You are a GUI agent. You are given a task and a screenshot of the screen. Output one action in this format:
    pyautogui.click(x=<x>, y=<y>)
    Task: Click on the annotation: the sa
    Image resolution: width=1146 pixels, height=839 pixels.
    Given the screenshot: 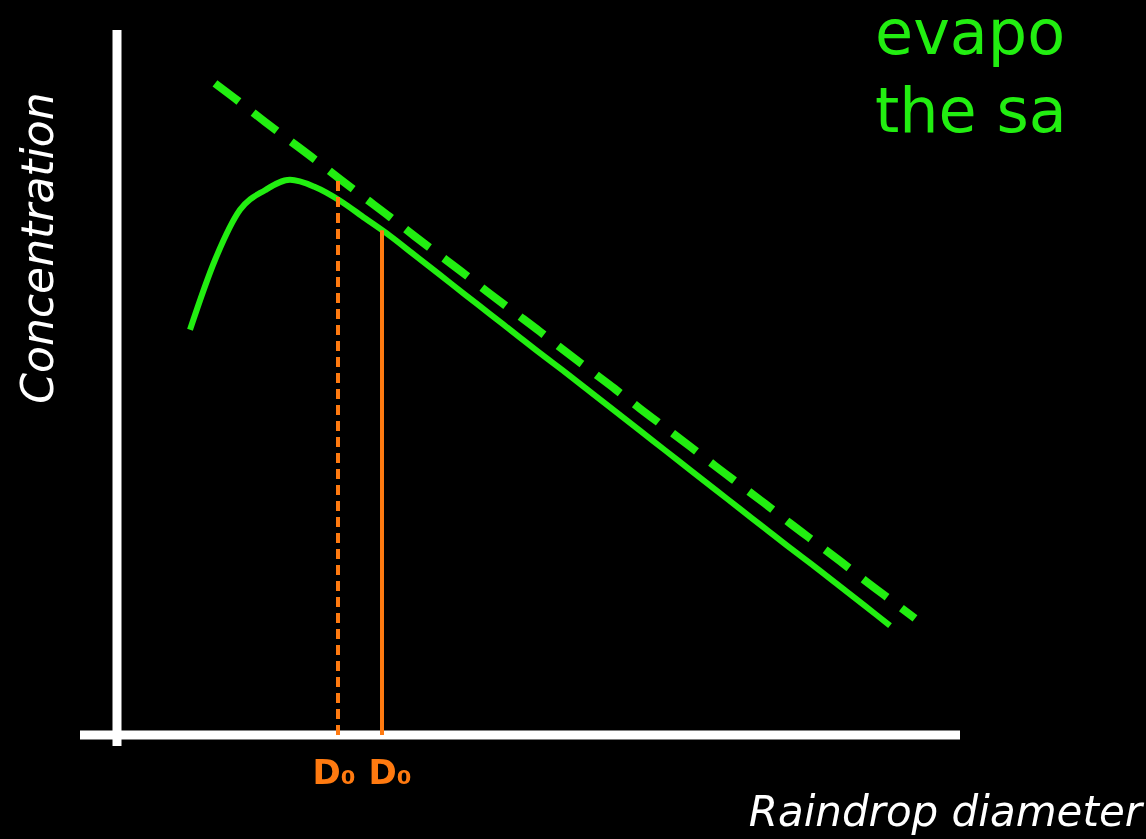 What is the action you would take?
    pyautogui.click(x=971, y=110)
    